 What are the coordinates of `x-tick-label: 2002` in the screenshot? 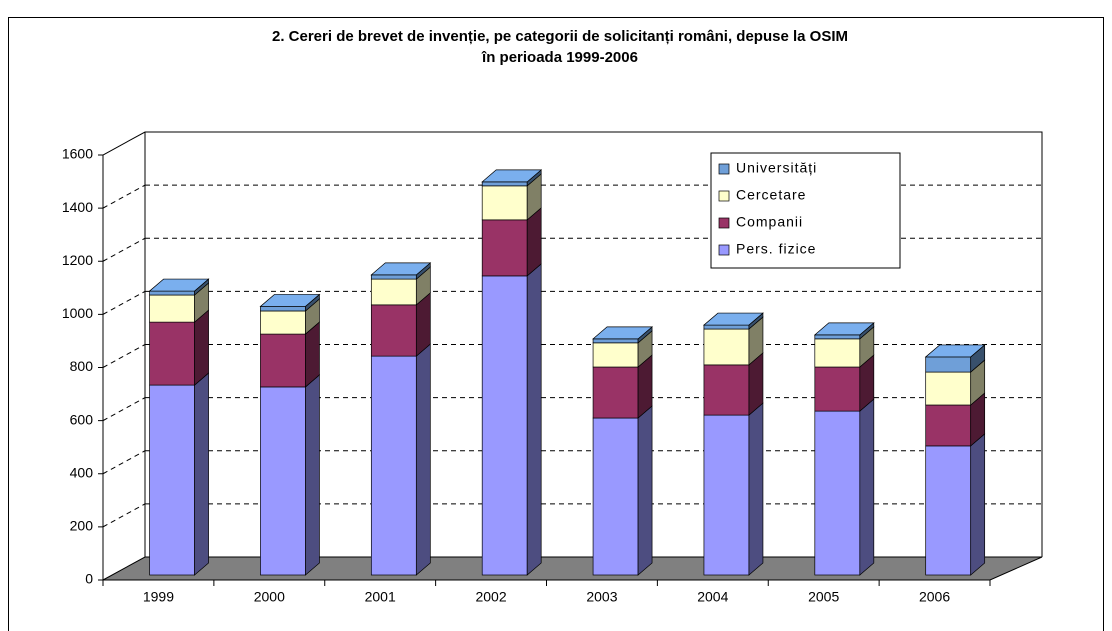 It's located at (490, 597).